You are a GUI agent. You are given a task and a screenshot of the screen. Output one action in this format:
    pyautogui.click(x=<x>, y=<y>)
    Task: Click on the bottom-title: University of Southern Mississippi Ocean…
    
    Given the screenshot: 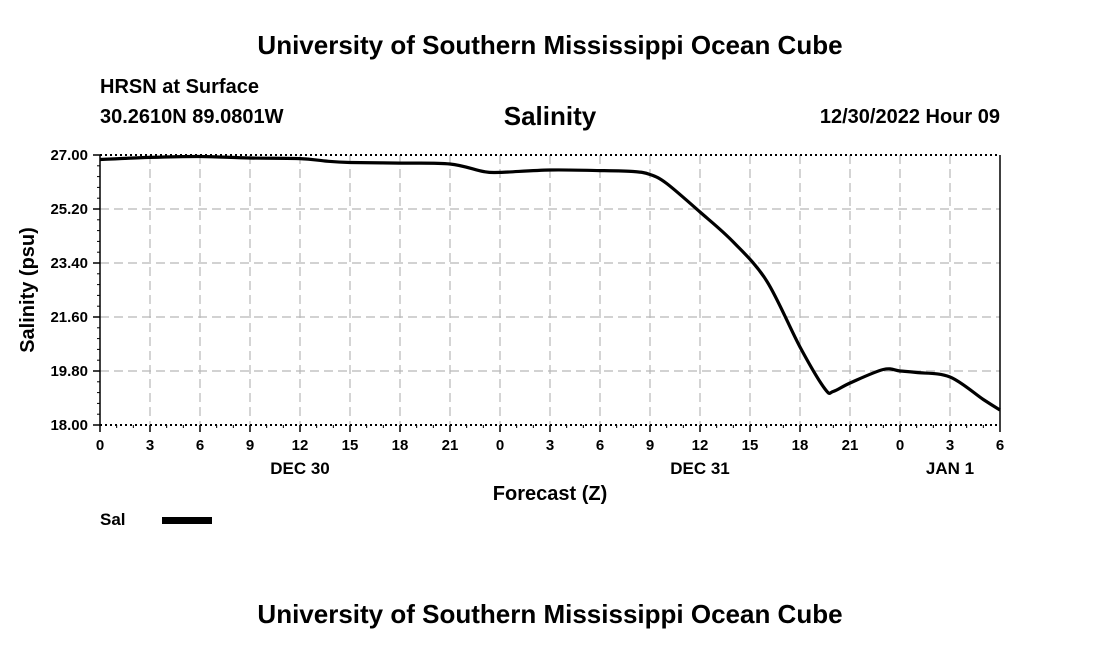 What is the action you would take?
    pyautogui.click(x=550, y=614)
    